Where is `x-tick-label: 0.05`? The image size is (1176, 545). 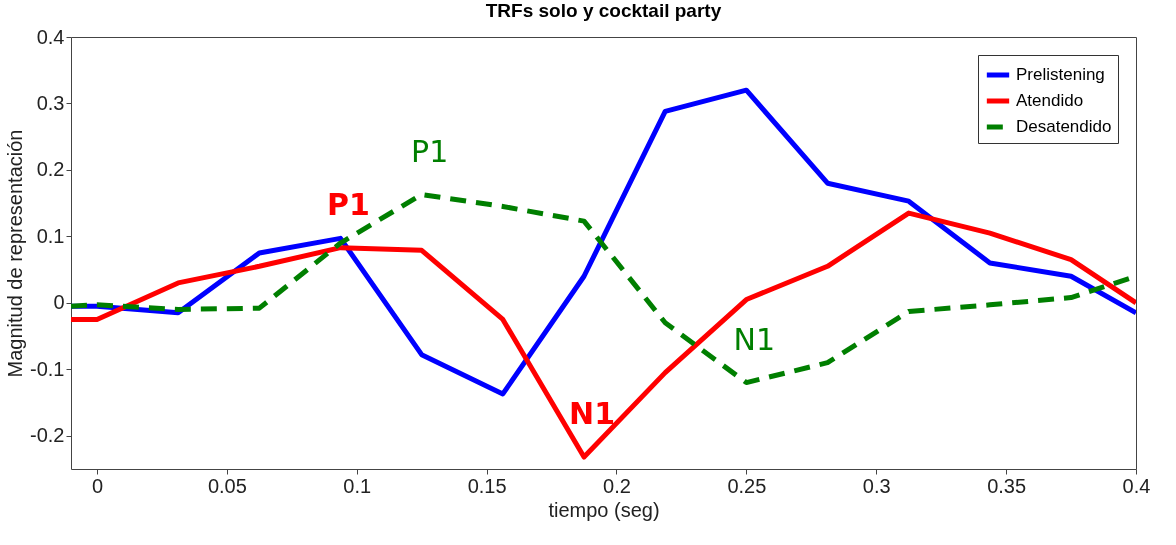
x-tick-label: 0.05 is located at coordinates (227, 485).